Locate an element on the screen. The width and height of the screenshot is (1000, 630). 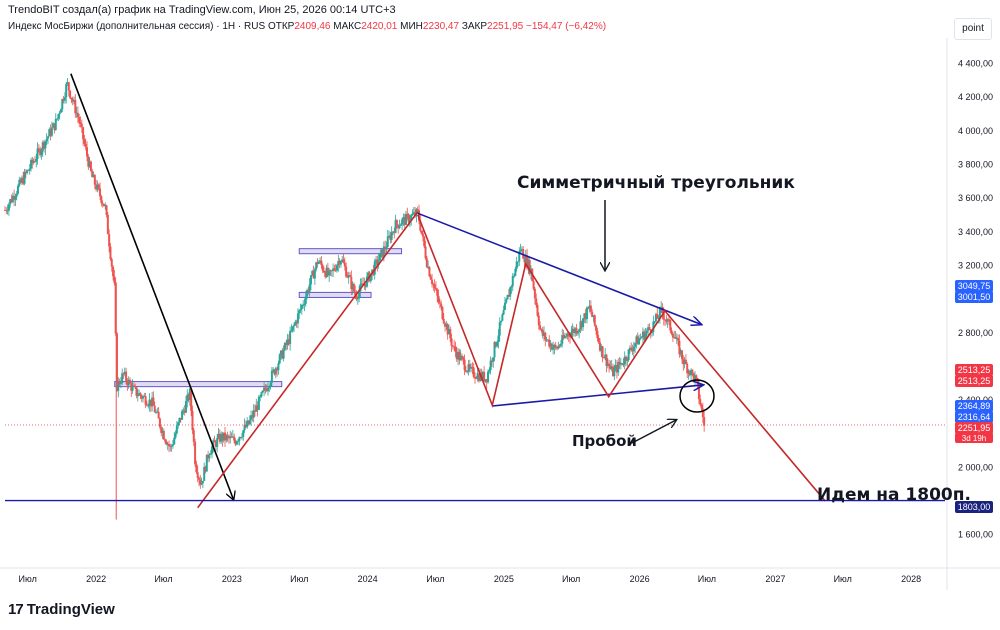
annotation-arrow-breakout is located at coordinates (653, 432).